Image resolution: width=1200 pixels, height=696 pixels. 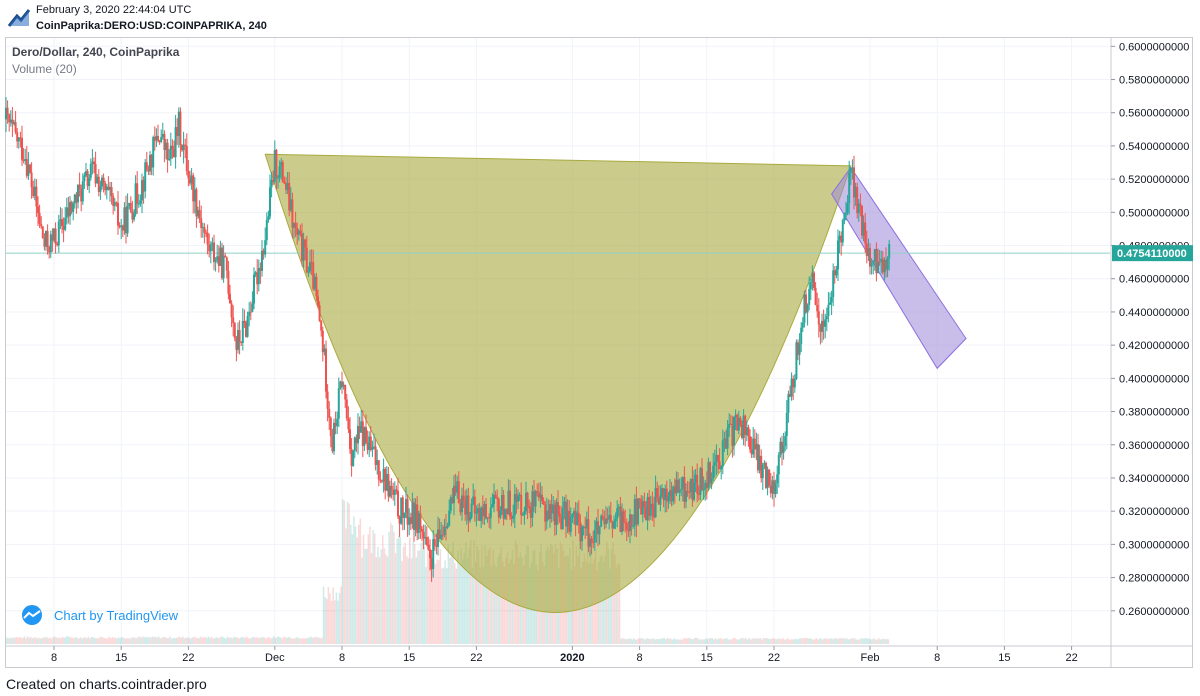 I want to click on price-tick-label: 0.5600000000, so click(x=1154, y=114).